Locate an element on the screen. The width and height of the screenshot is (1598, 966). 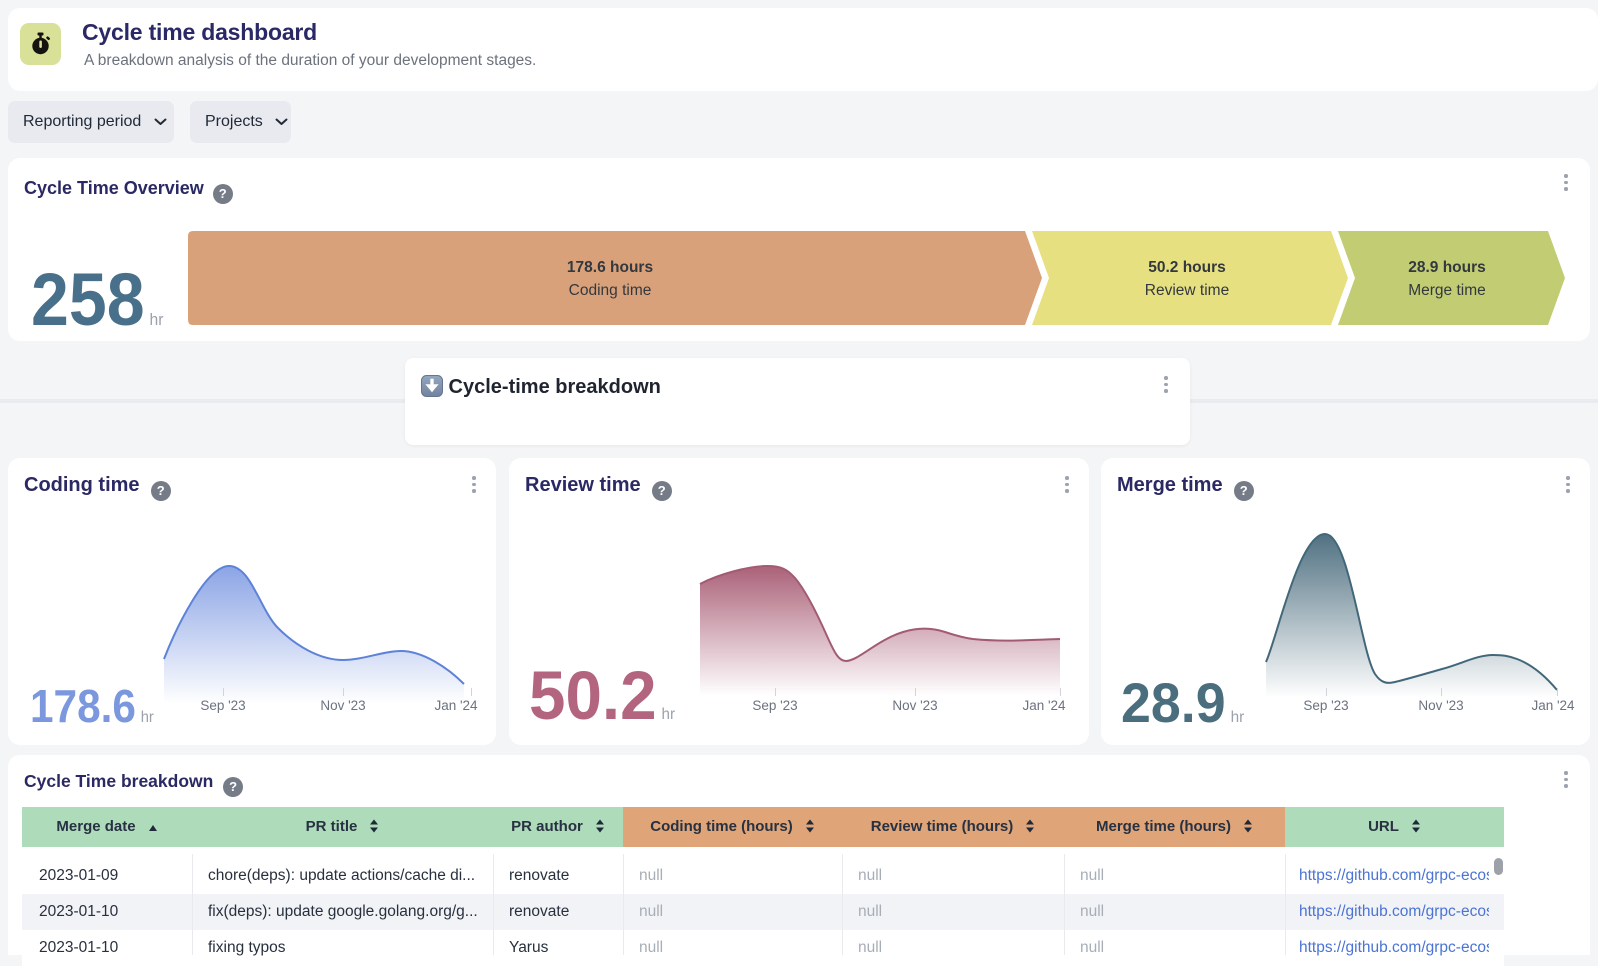
svg-text: Coding time is located at coordinates (610, 290).